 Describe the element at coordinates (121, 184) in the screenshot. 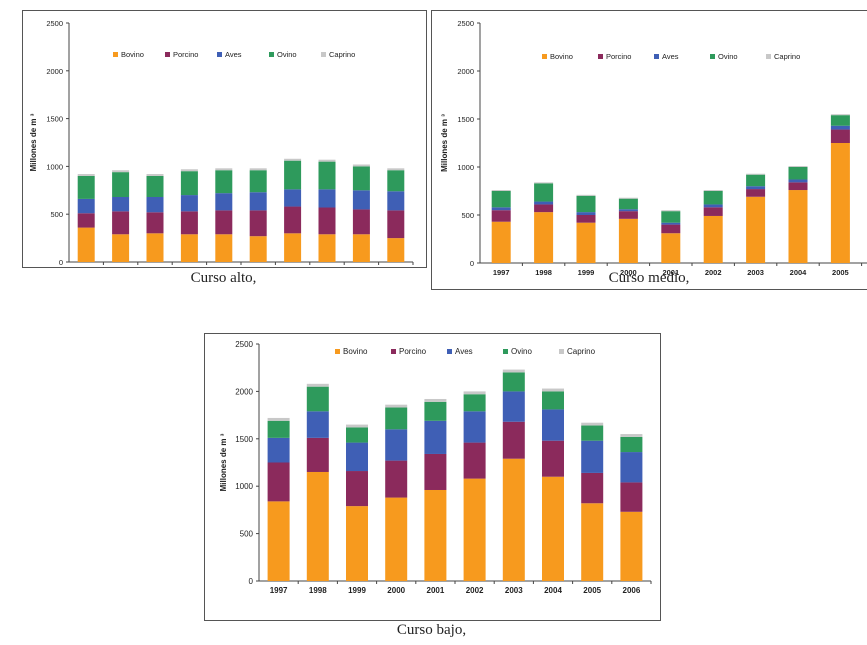

I see `bar-segment-ovino-1998` at that location.